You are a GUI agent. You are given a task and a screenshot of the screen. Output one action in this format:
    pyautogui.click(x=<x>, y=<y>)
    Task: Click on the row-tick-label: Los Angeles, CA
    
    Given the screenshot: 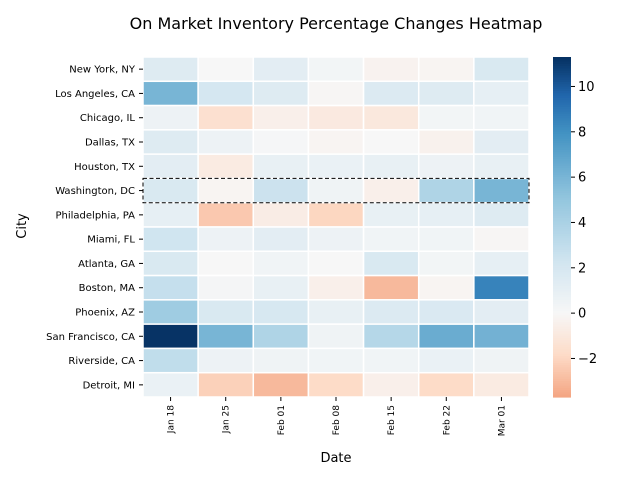 What is the action you would take?
    pyautogui.click(x=95, y=94)
    